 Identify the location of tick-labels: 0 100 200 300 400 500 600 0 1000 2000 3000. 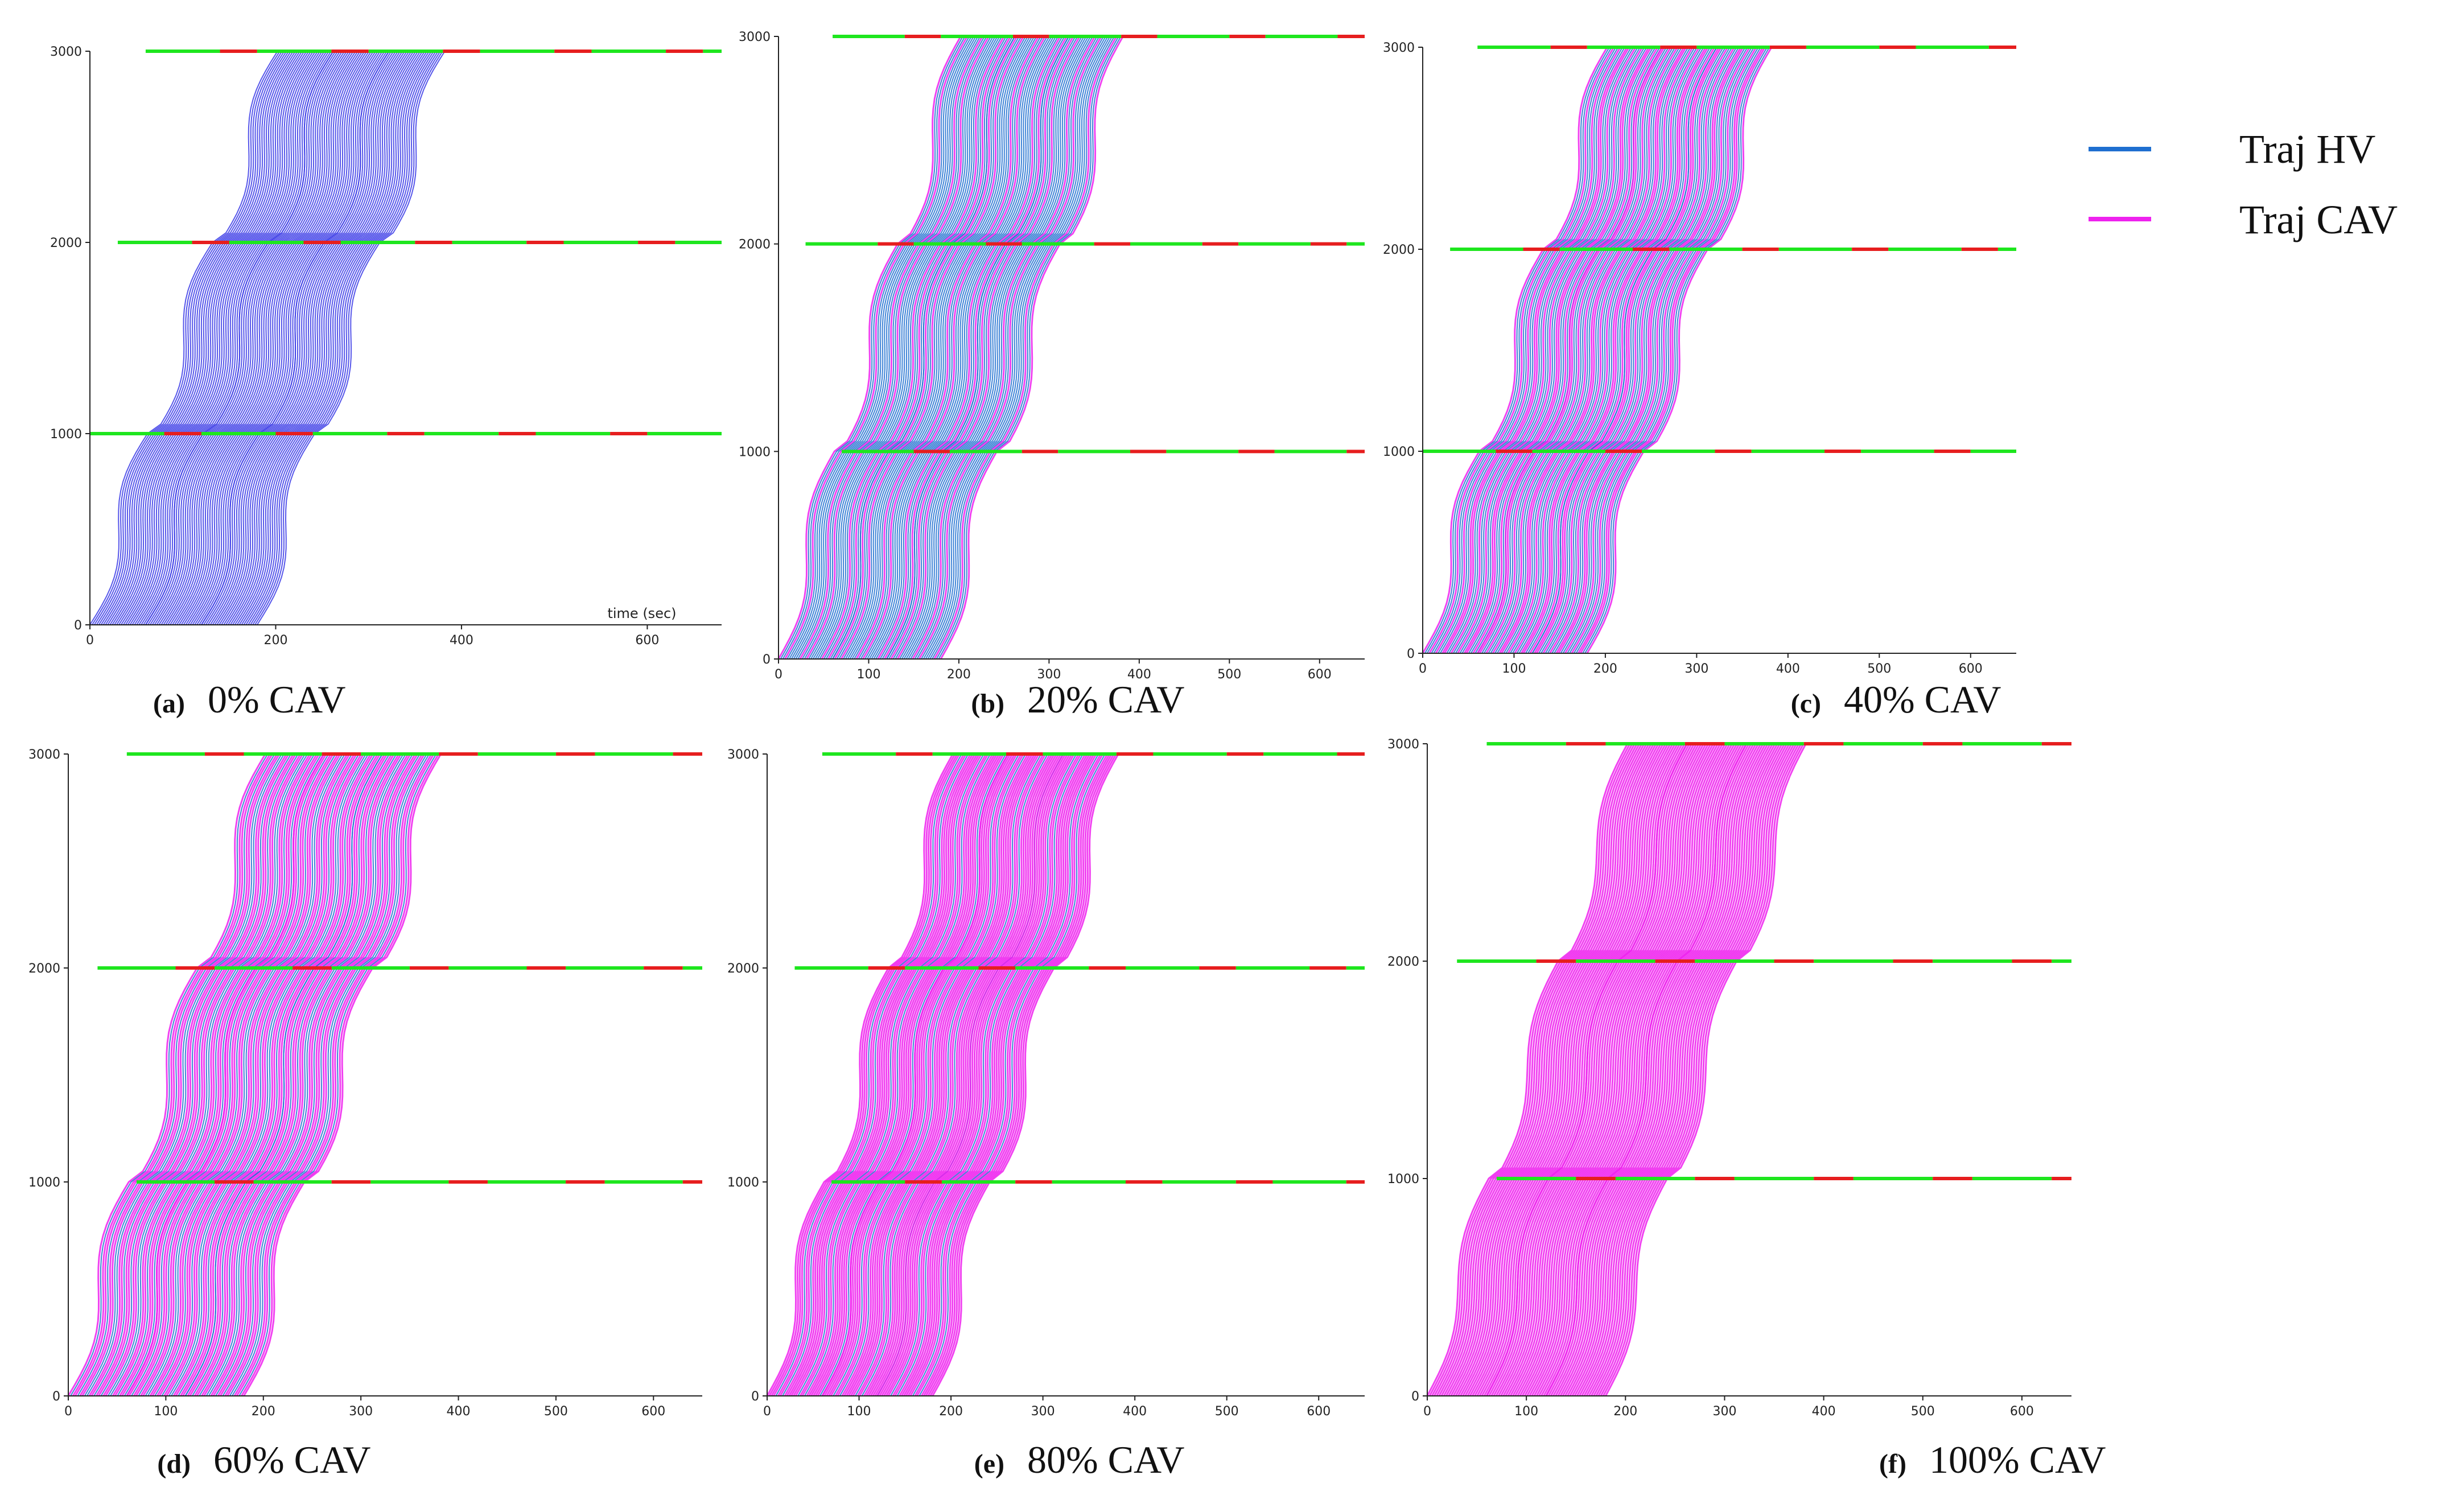
(1029, 1084).